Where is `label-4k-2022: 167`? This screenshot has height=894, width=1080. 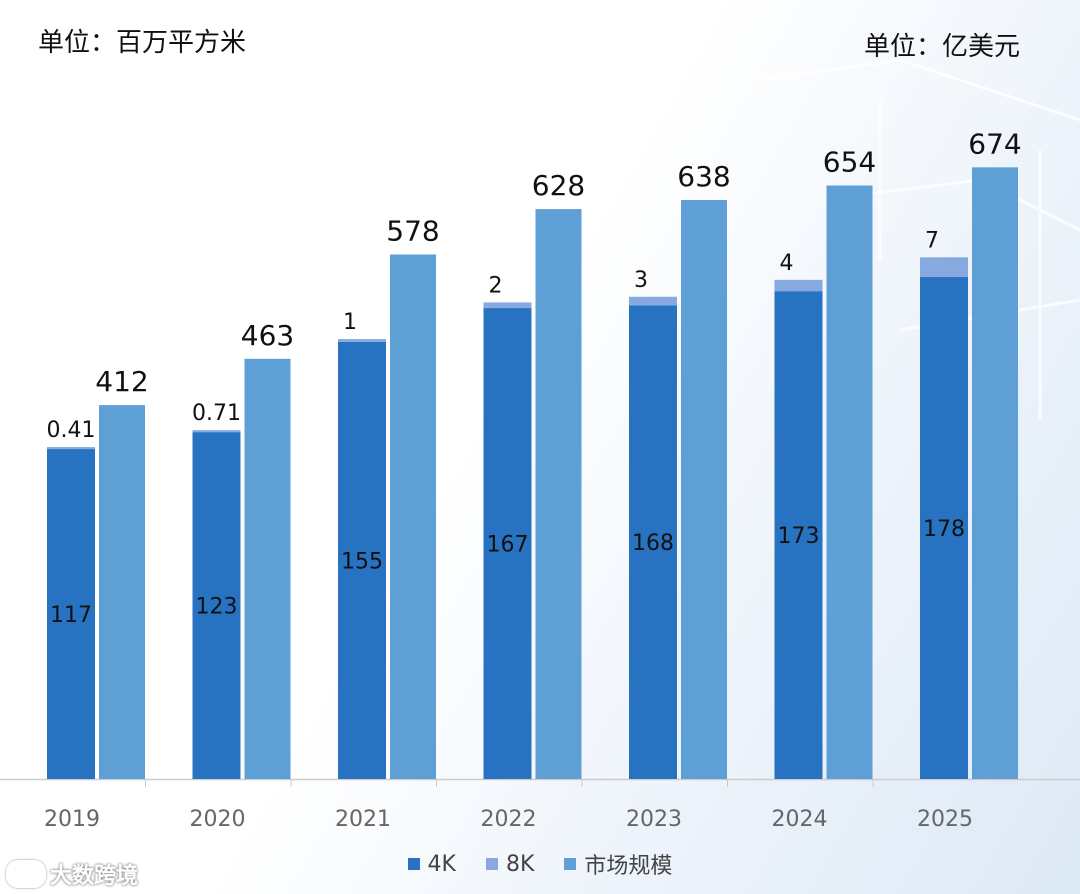
label-4k-2022: 167 is located at coordinates (508, 545).